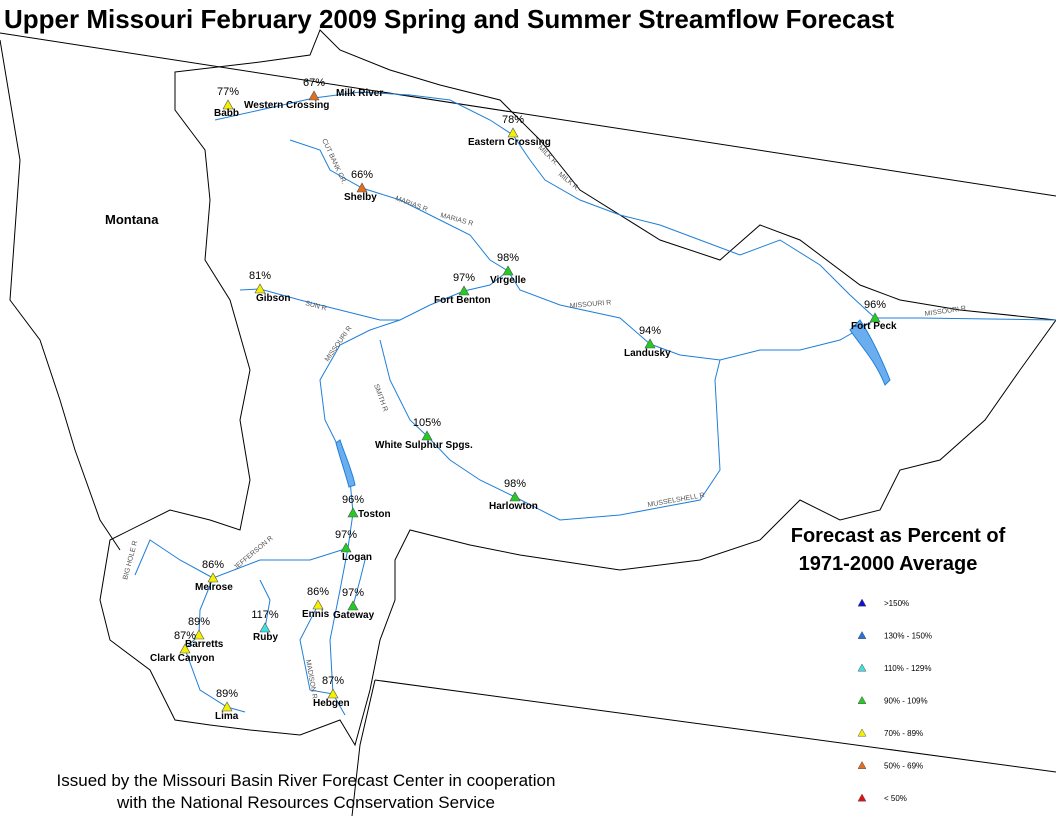 This screenshot has height=816, width=1056. I want to click on legend-label: 130% - 150%, so click(908, 636).